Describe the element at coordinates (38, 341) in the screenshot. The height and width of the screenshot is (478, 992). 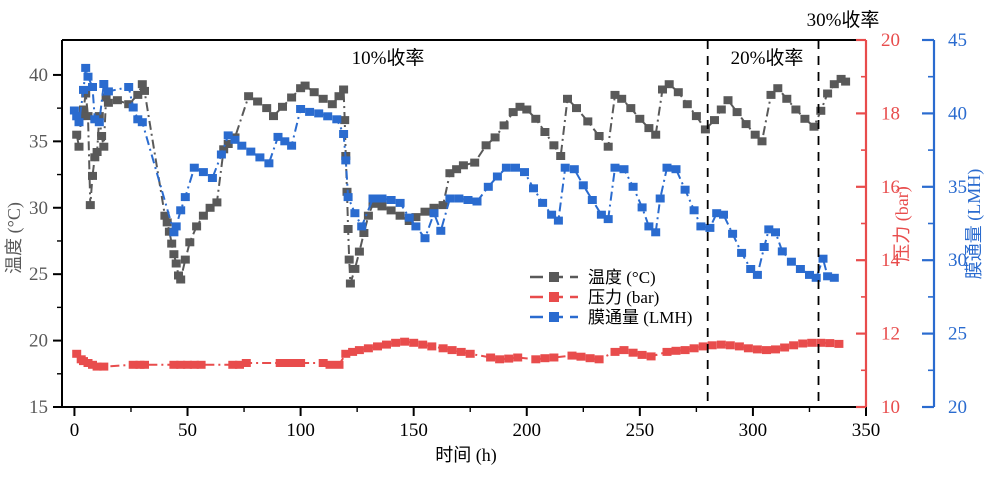
I see `svg-text: 20` at that location.